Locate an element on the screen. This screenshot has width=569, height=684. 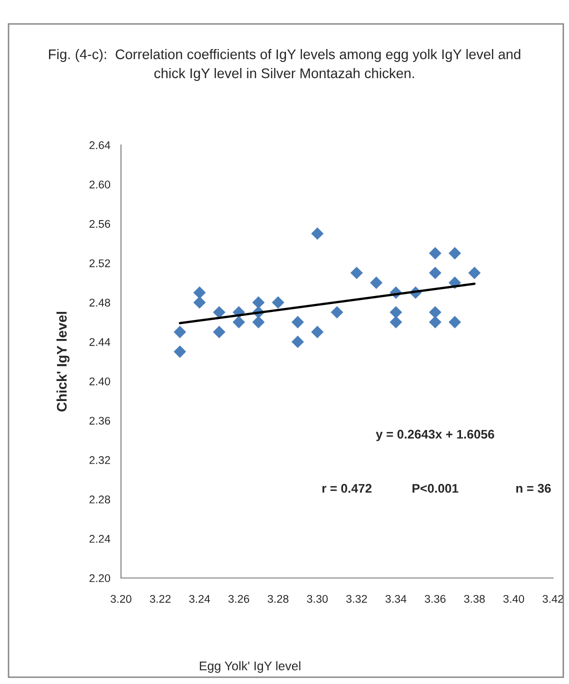
x-tick-label: 3.28 is located at coordinates (278, 598).